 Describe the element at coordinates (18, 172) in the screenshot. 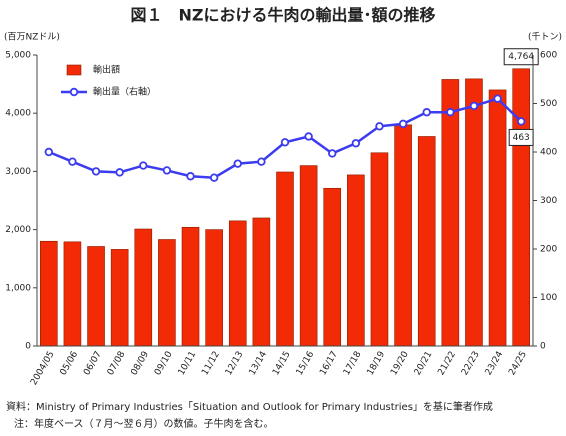

I see `y-tick-label: 3,000` at that location.